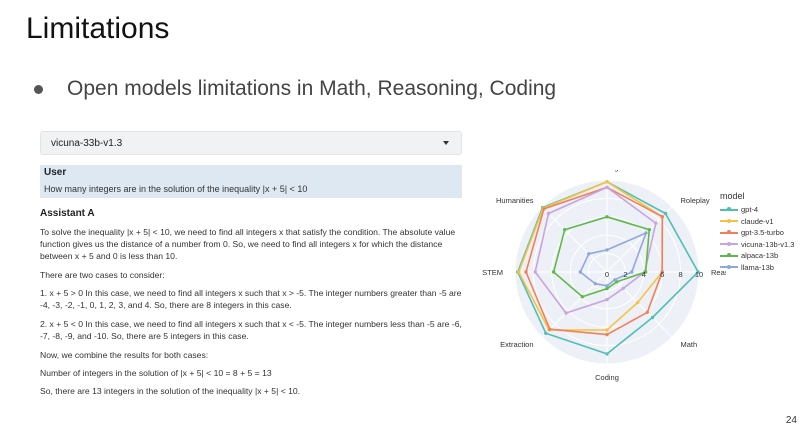 The height and width of the screenshot is (435, 809). Describe the element at coordinates (718, 272) in the screenshot. I see `category-label-reasoning: Reasoning` at that location.